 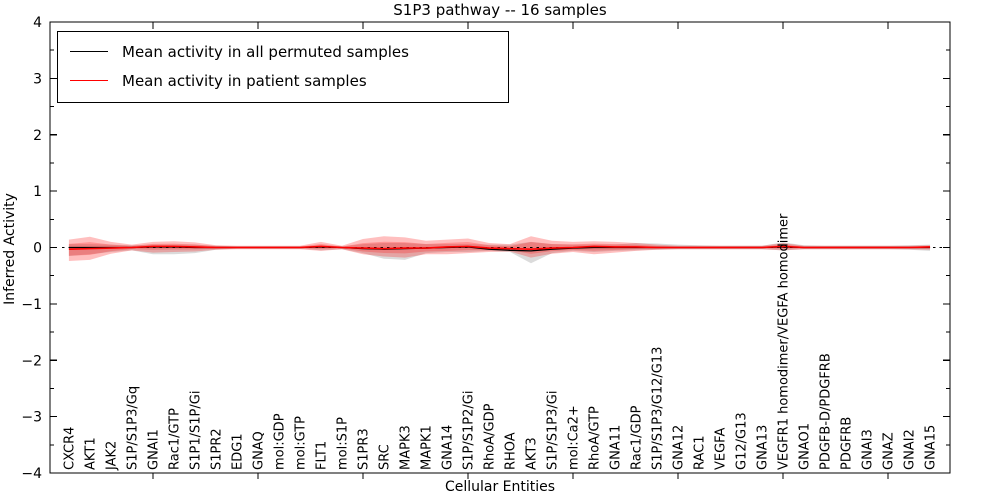 I want to click on x-category-label: Rac1/GTP, so click(x=174, y=439).